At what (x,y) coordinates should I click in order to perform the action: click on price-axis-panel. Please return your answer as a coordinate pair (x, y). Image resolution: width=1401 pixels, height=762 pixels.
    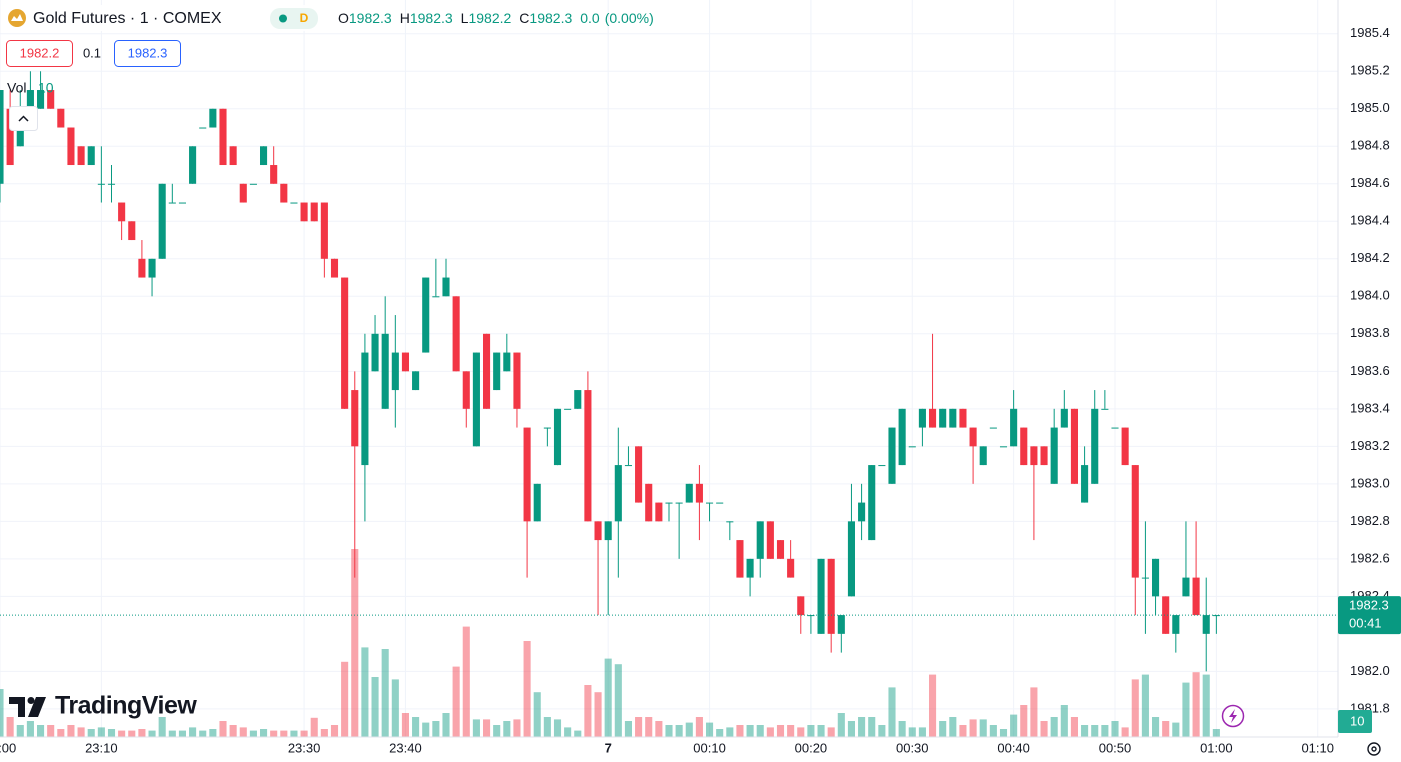
    Looking at the image, I should click on (1369, 381).